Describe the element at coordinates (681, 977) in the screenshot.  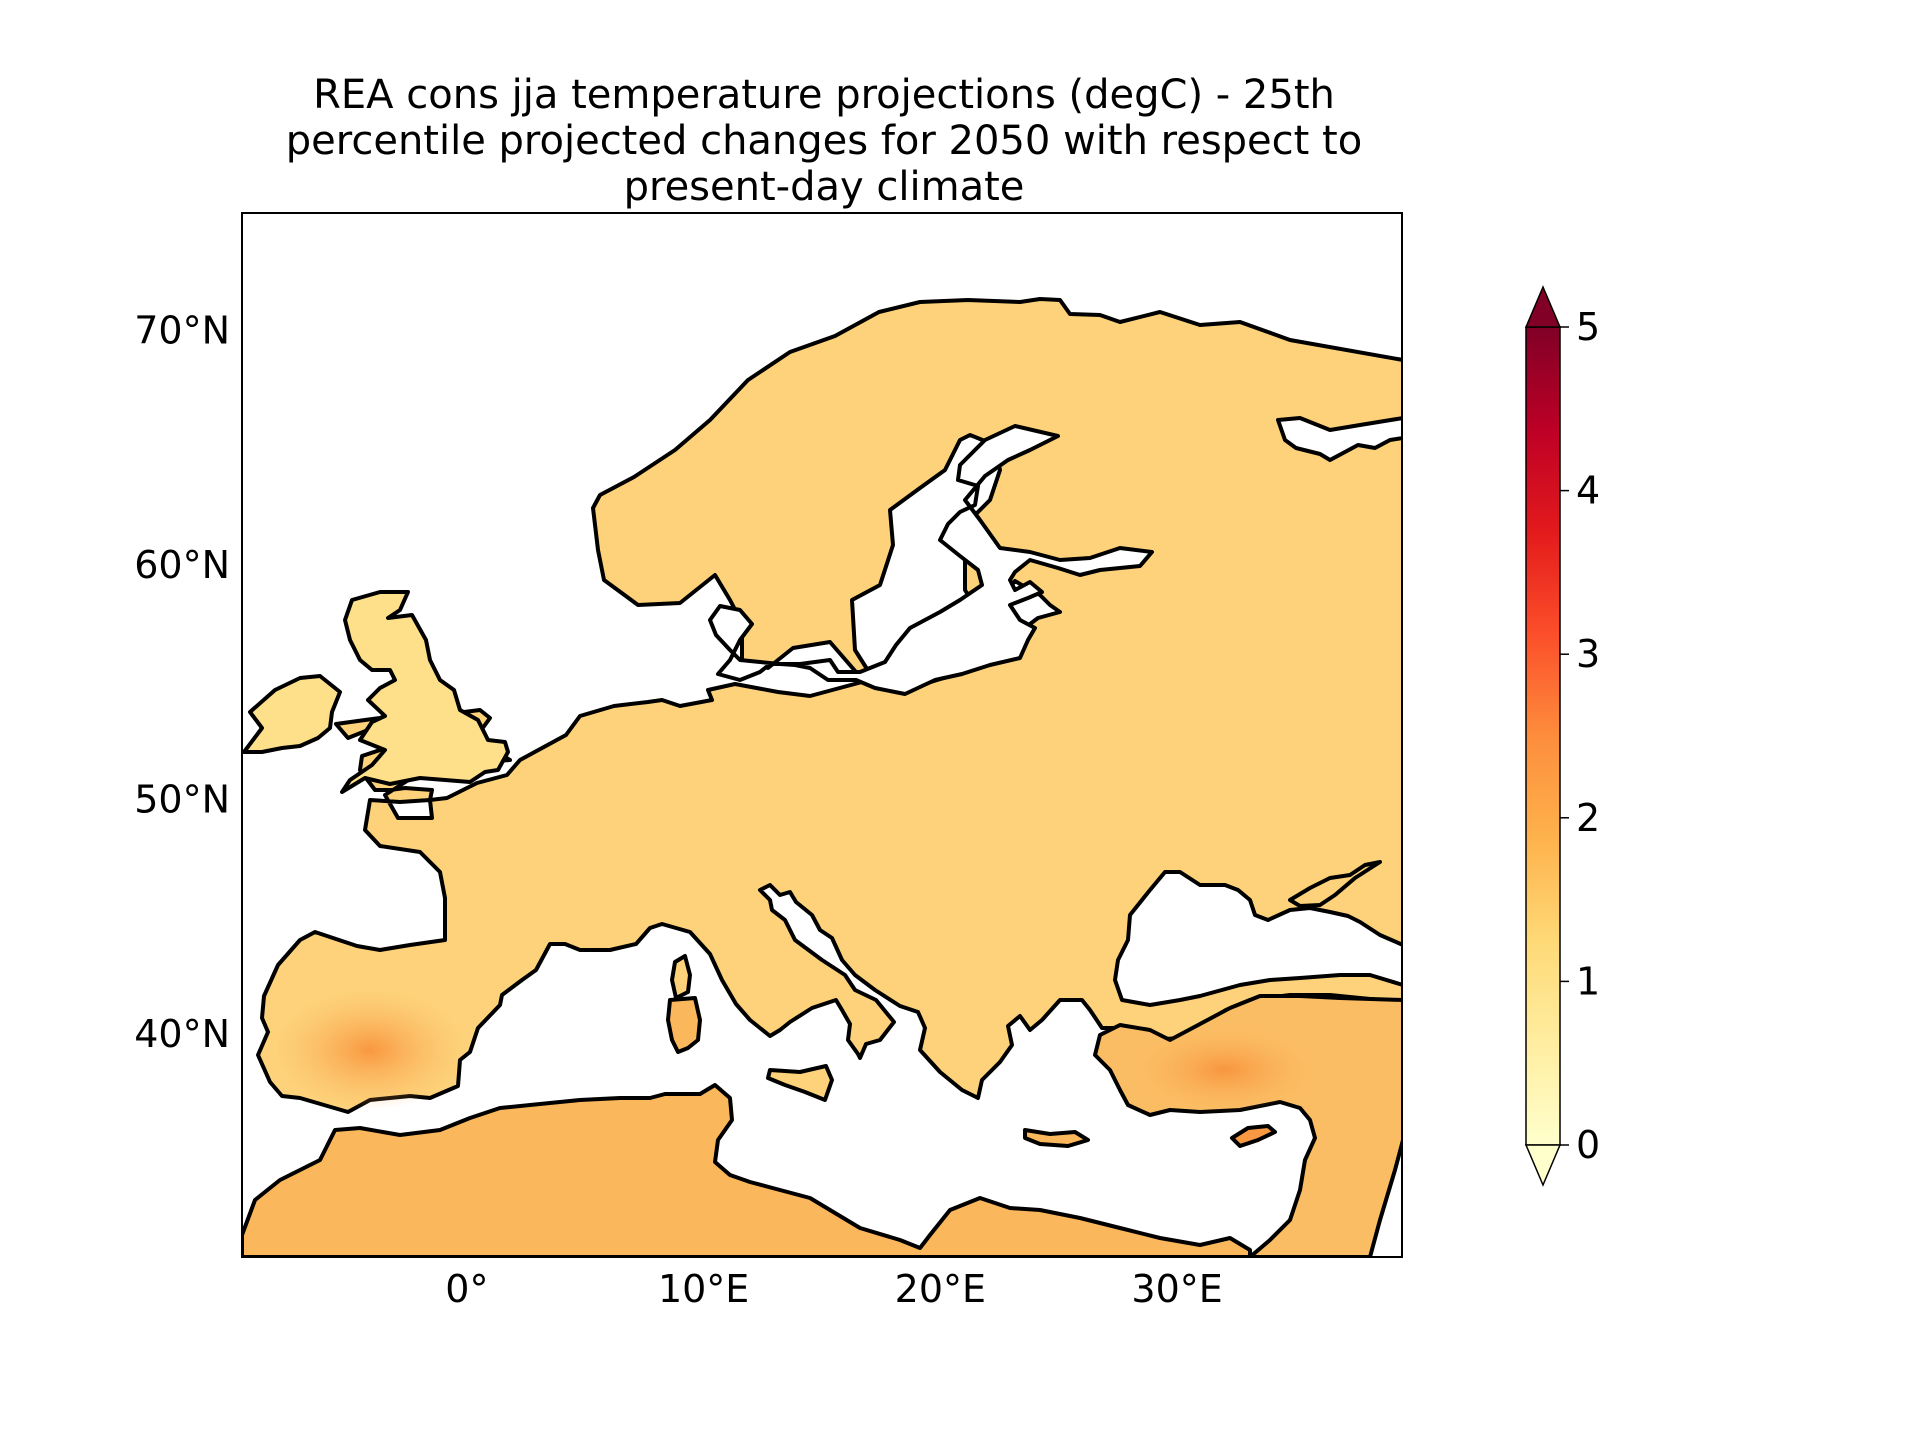
I see `land-corsica` at that location.